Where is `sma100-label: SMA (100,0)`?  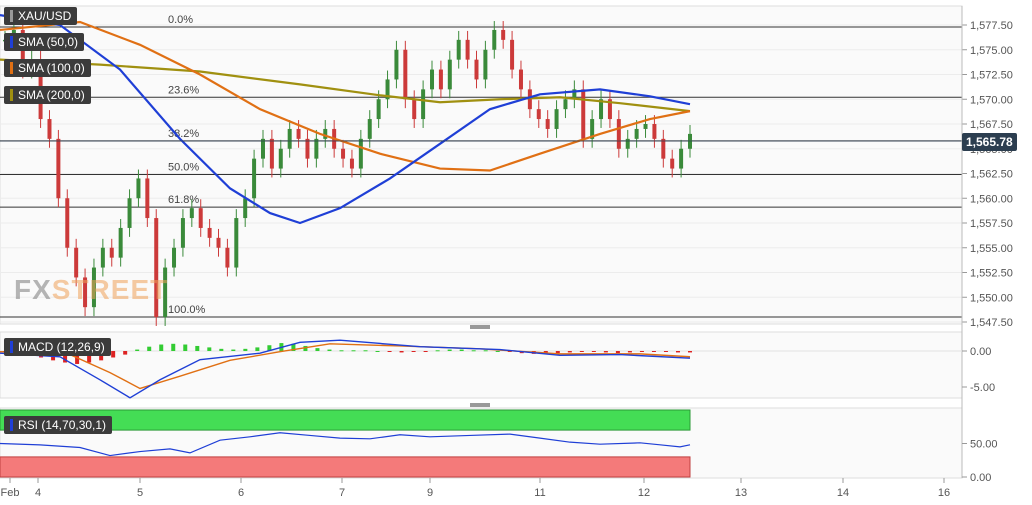
sma100-label: SMA (100,0) is located at coordinates (47, 68).